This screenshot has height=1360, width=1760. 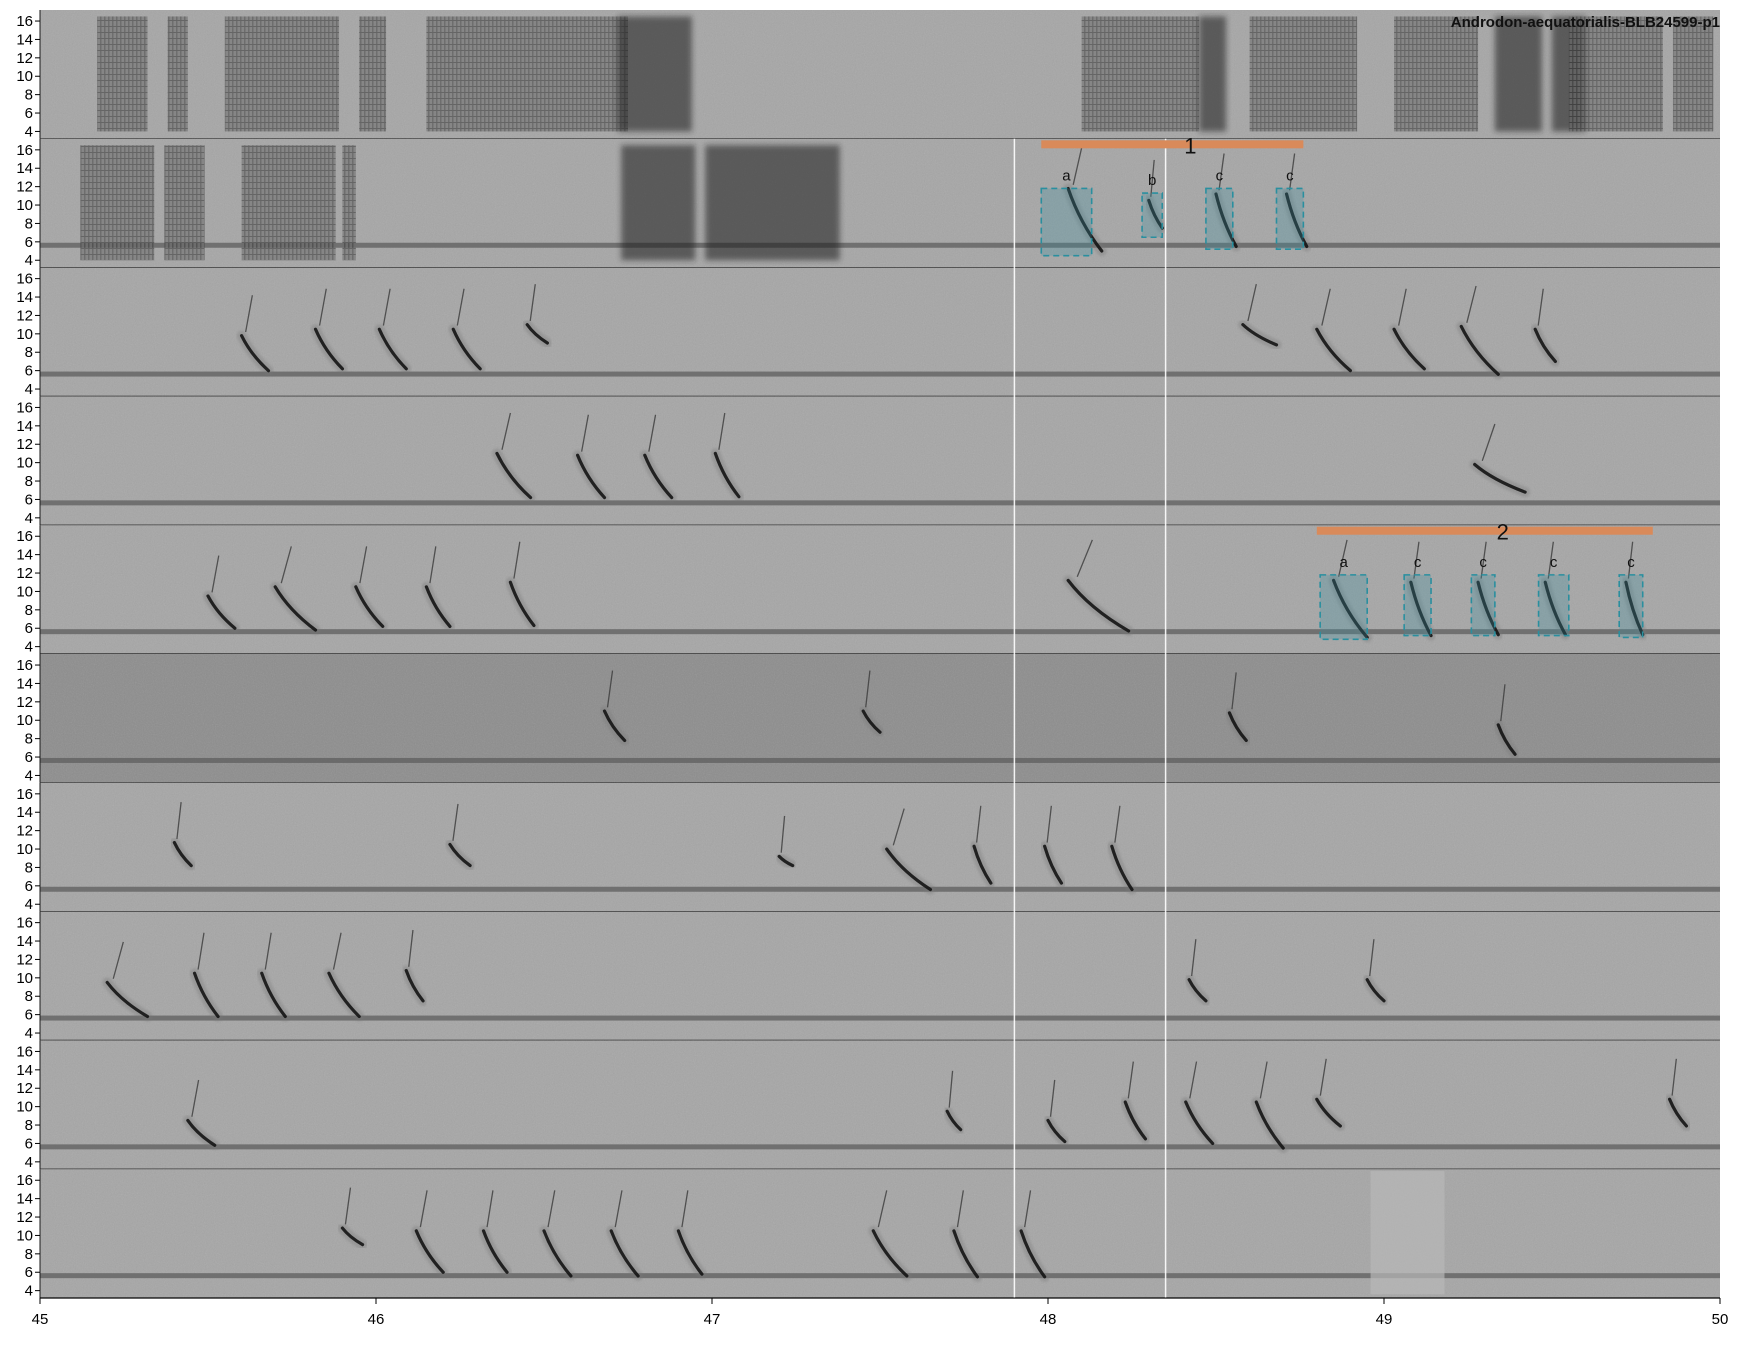 I want to click on x-tick-label: 50, so click(x=1720, y=1319).